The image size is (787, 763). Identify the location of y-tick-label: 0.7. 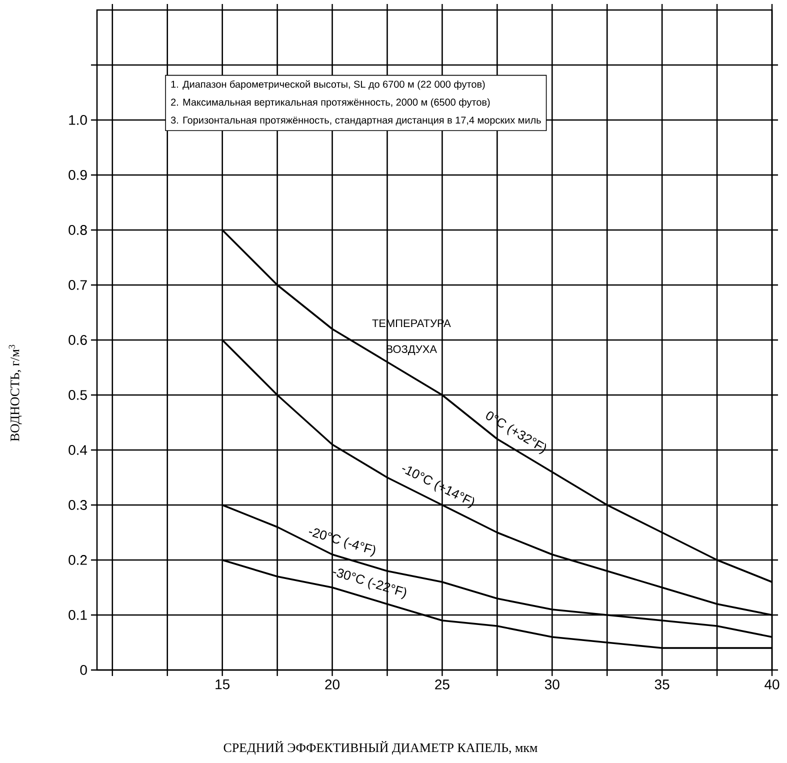
(77, 285).